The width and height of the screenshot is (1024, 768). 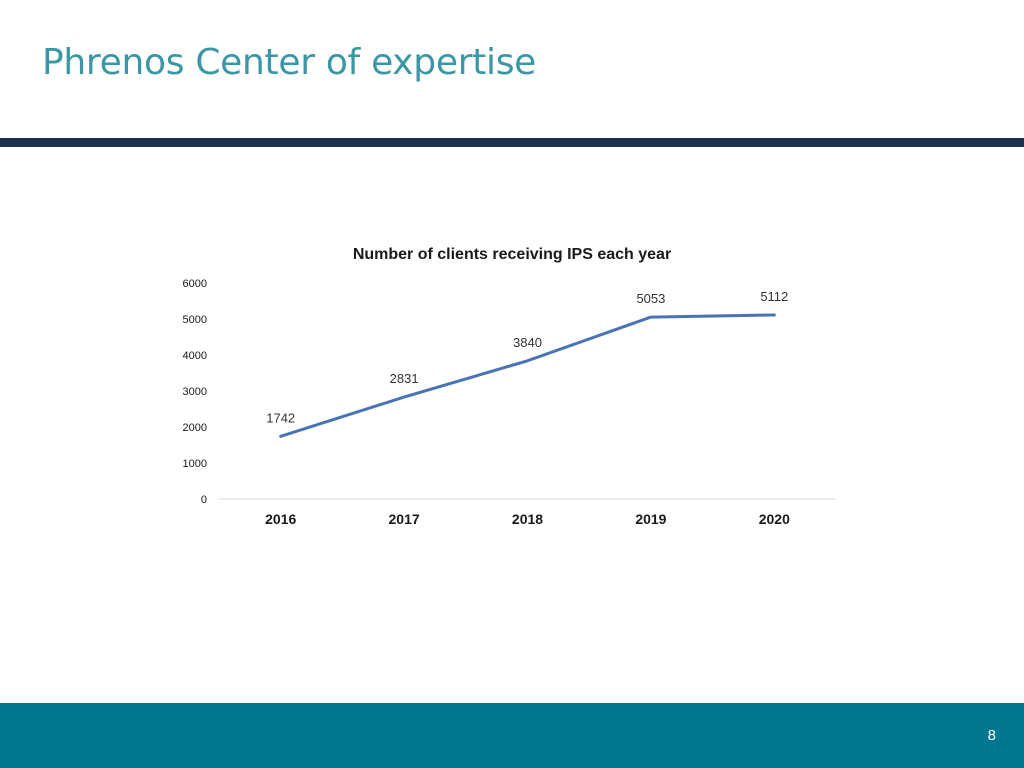 I want to click on slide-title: Phrenos Center of expertise, so click(x=289, y=62).